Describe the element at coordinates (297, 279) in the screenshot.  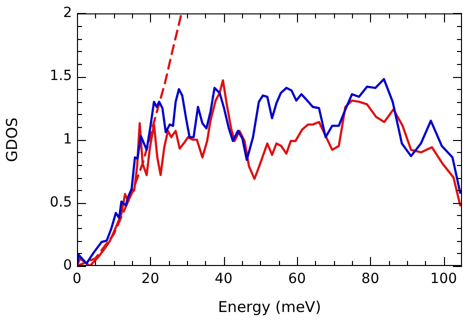
I see `x-tick-label: 60` at that location.